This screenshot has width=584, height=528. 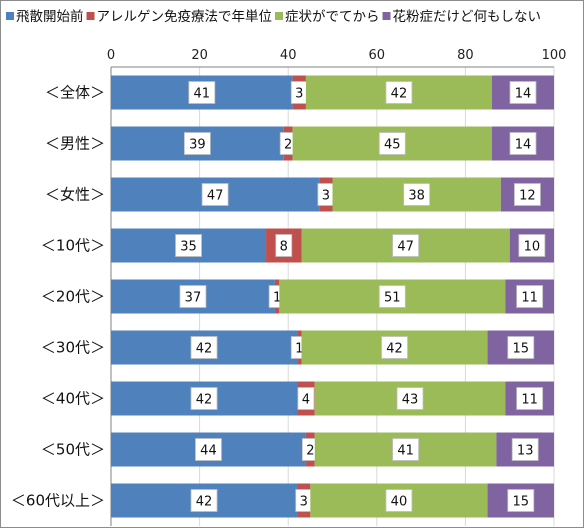 I want to click on x-tick-label: 40, so click(x=288, y=55).